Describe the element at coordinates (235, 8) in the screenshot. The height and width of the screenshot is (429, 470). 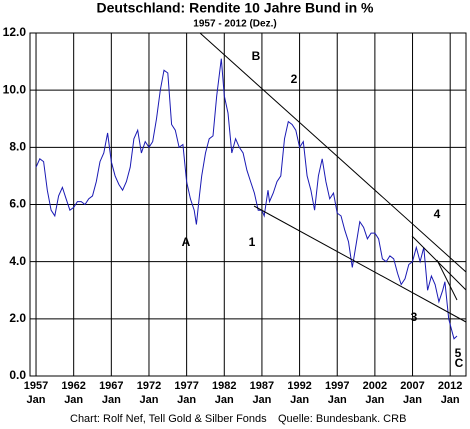
I see `chart-title: Deutschland: Rendite 10 Jahre Bund in %` at that location.